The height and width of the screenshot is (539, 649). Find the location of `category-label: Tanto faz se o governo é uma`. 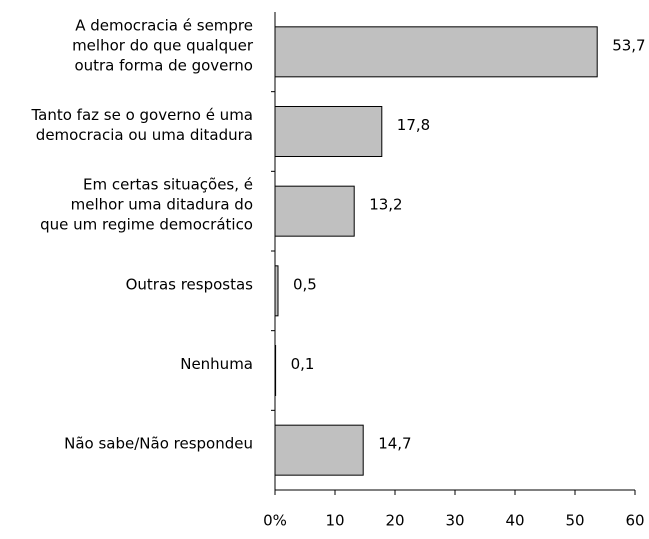

category-label: Tanto faz se o governo é uma is located at coordinates (141, 115).